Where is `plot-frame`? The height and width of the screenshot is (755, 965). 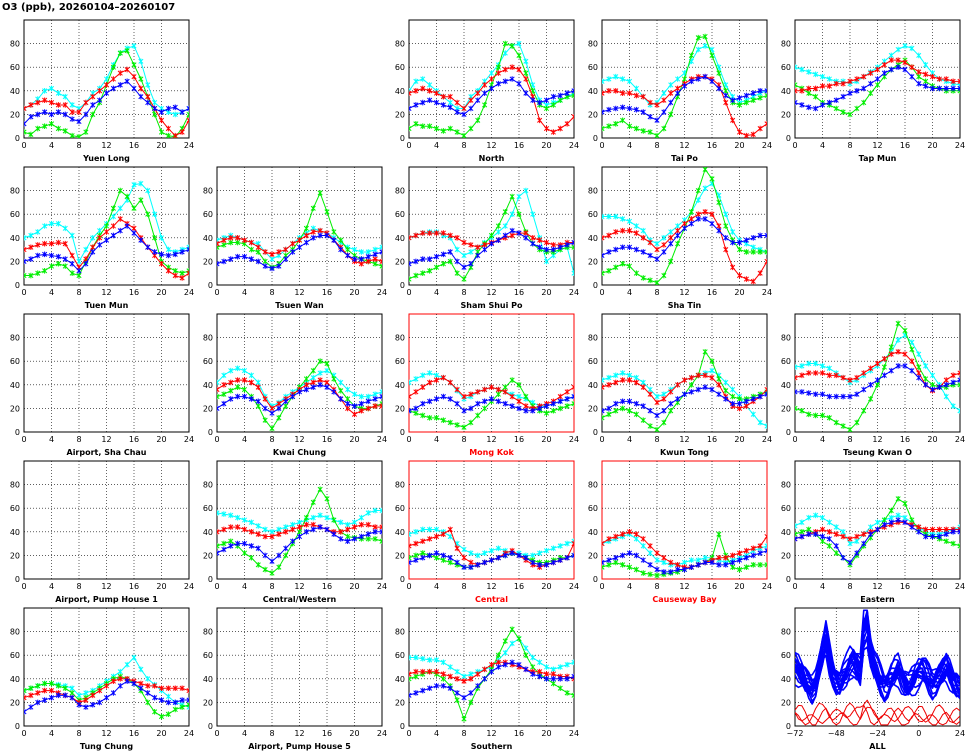 plot-frame is located at coordinates (491, 226).